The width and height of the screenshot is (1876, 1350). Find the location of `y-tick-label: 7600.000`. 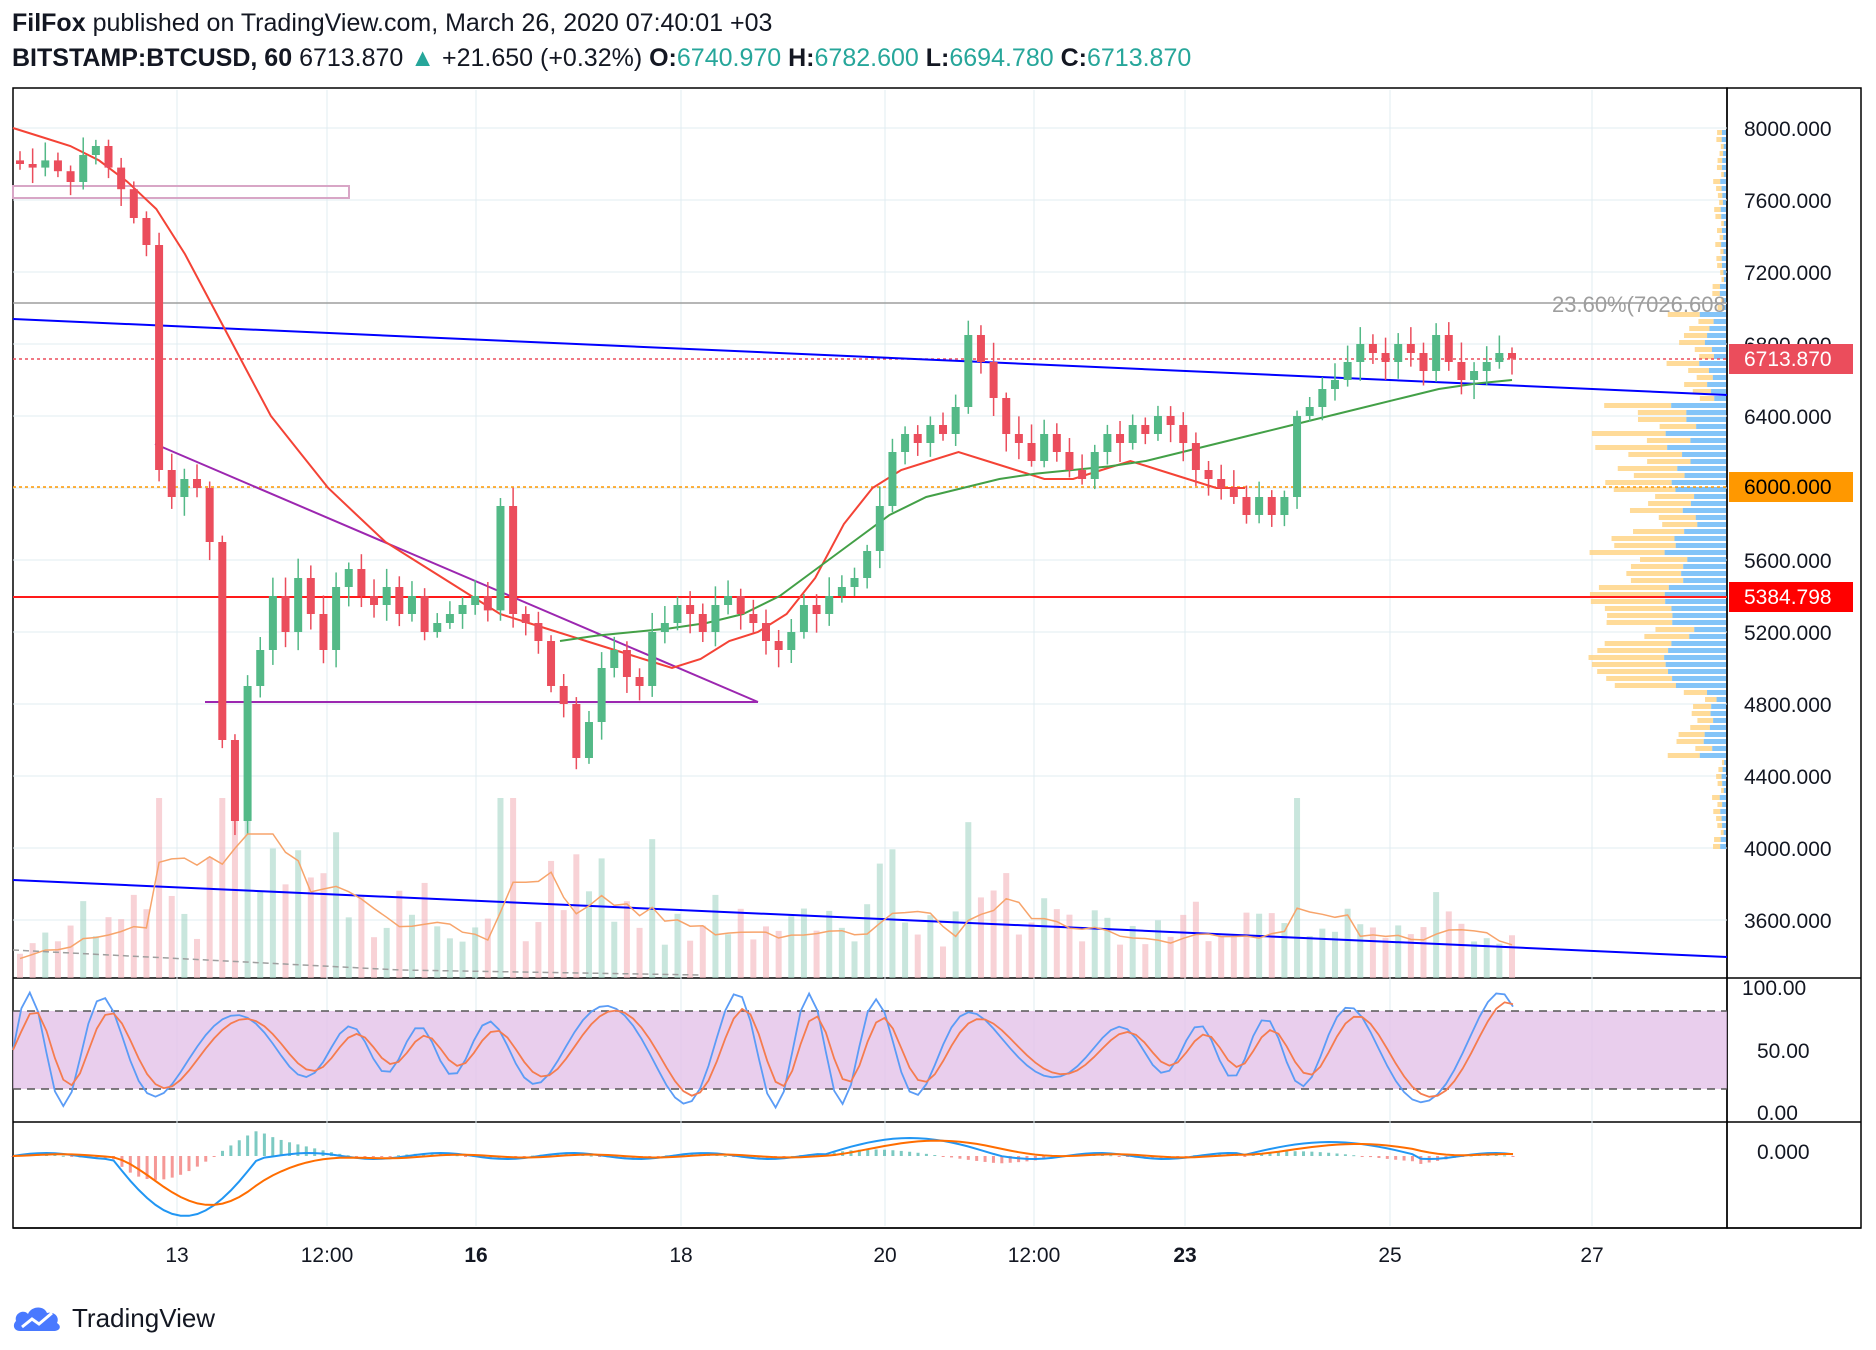

y-tick-label: 7600.000 is located at coordinates (1788, 201).